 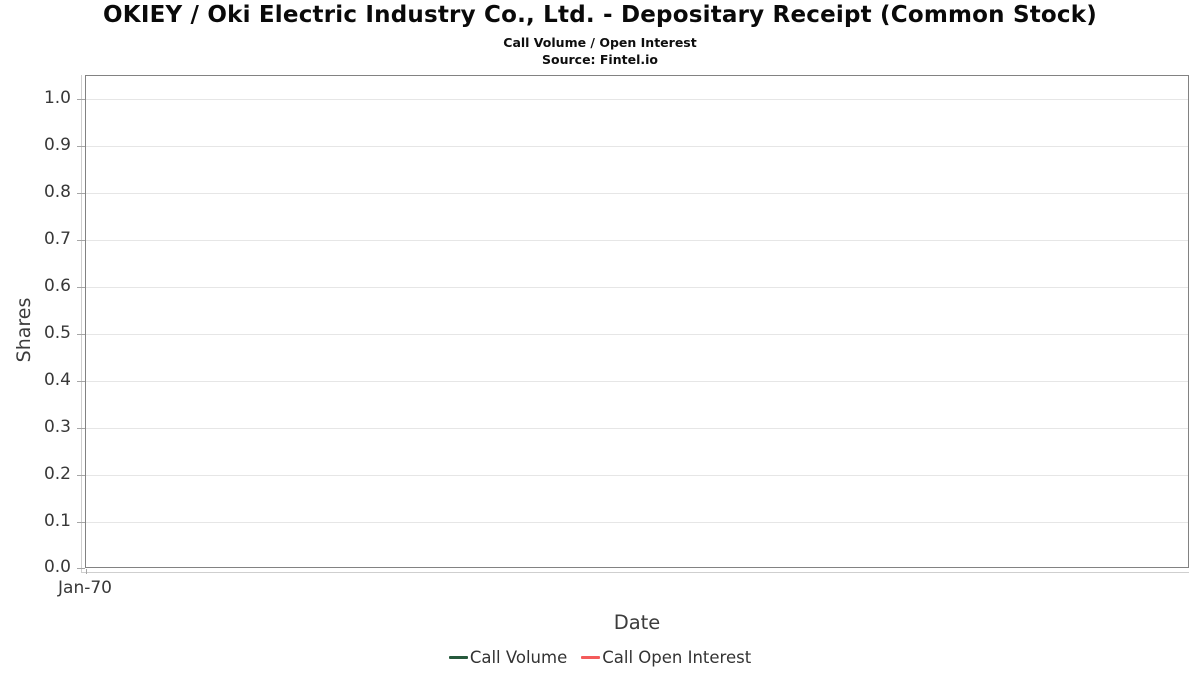 What do you see at coordinates (57, 380) in the screenshot?
I see `y-tick-label: 0.4` at bounding box center [57, 380].